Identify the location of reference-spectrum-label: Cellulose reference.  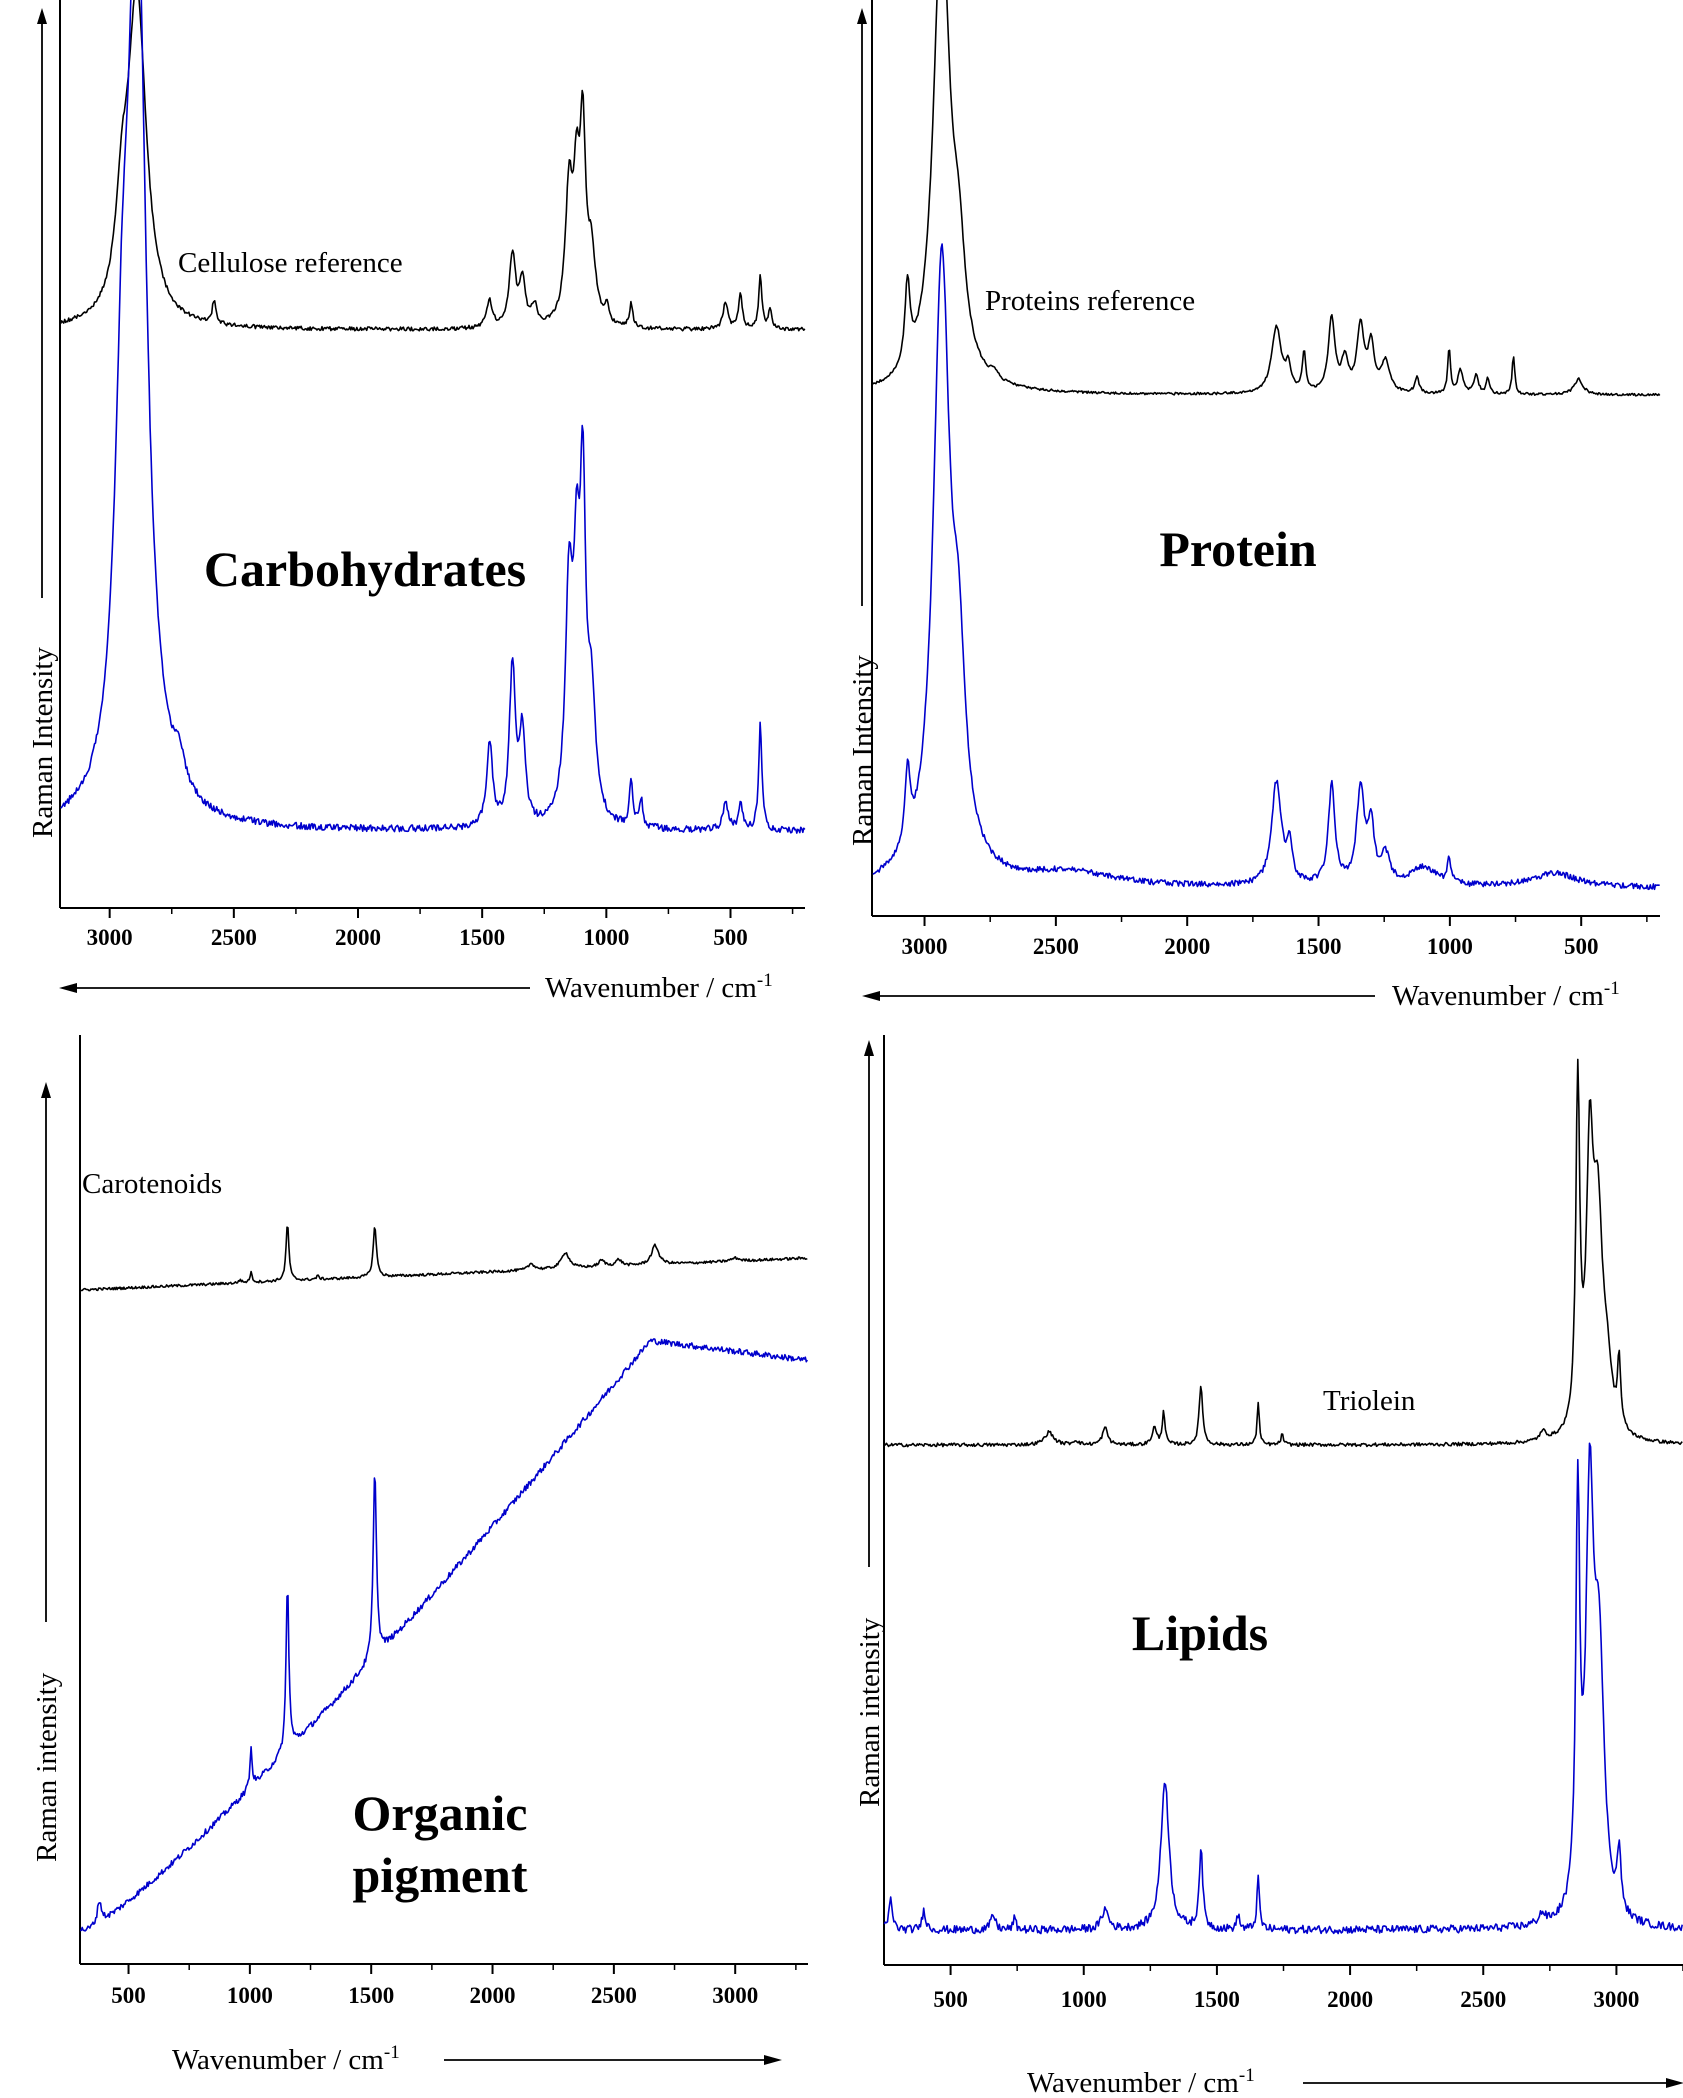
(290, 263).